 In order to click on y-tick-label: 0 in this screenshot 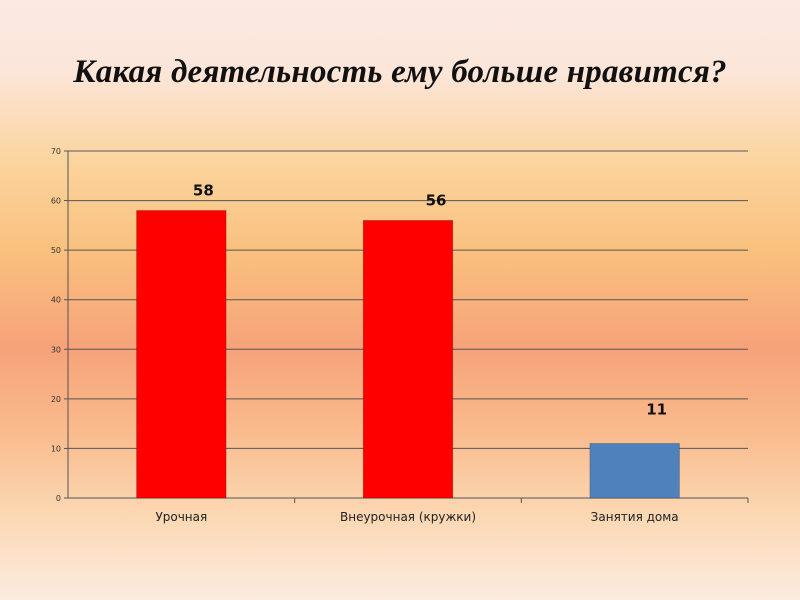, I will do `click(58, 498)`.